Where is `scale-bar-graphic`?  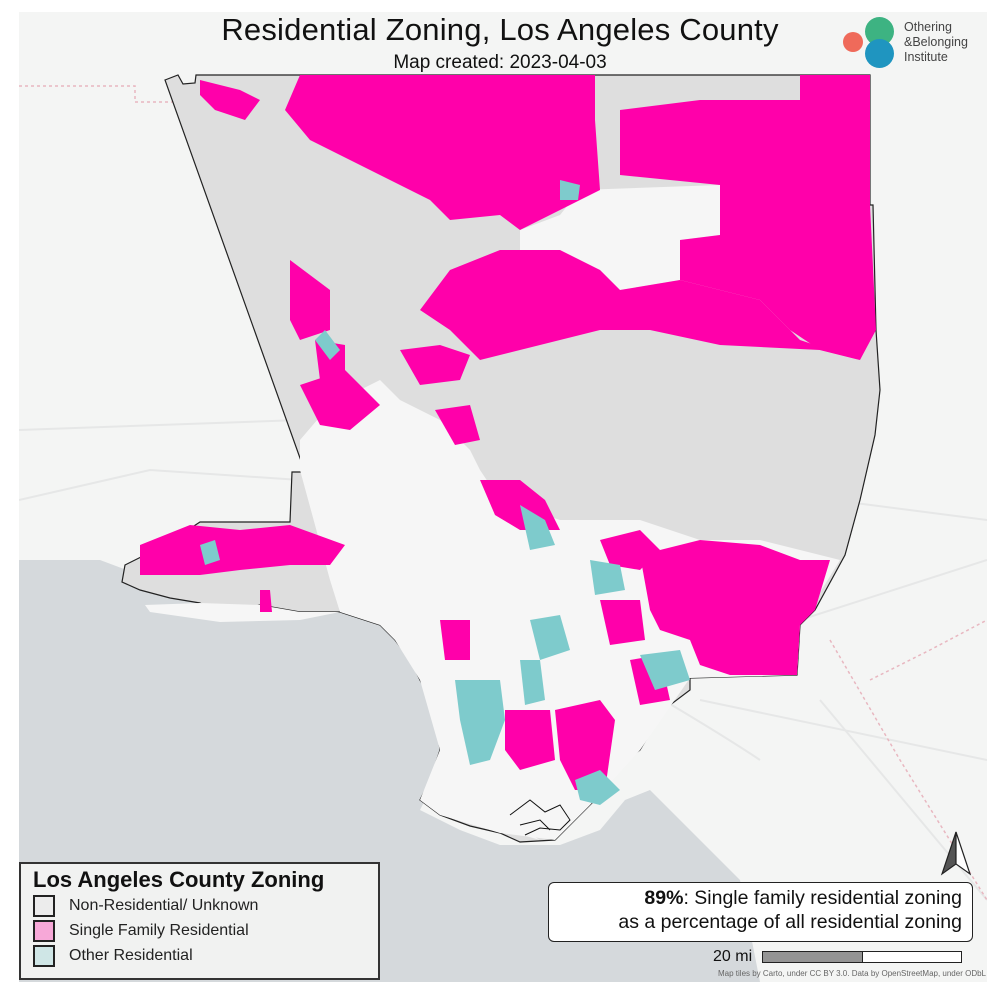
scale-bar-graphic is located at coordinates (862, 957).